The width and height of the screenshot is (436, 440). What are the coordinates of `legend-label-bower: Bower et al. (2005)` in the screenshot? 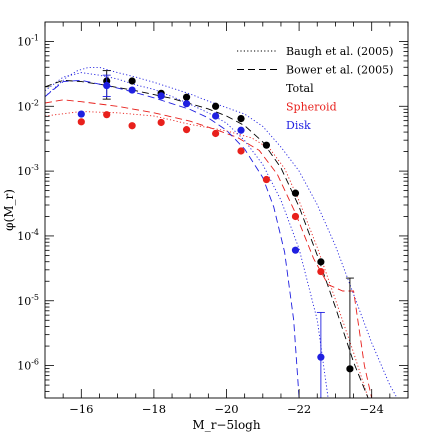 It's located at (339, 70).